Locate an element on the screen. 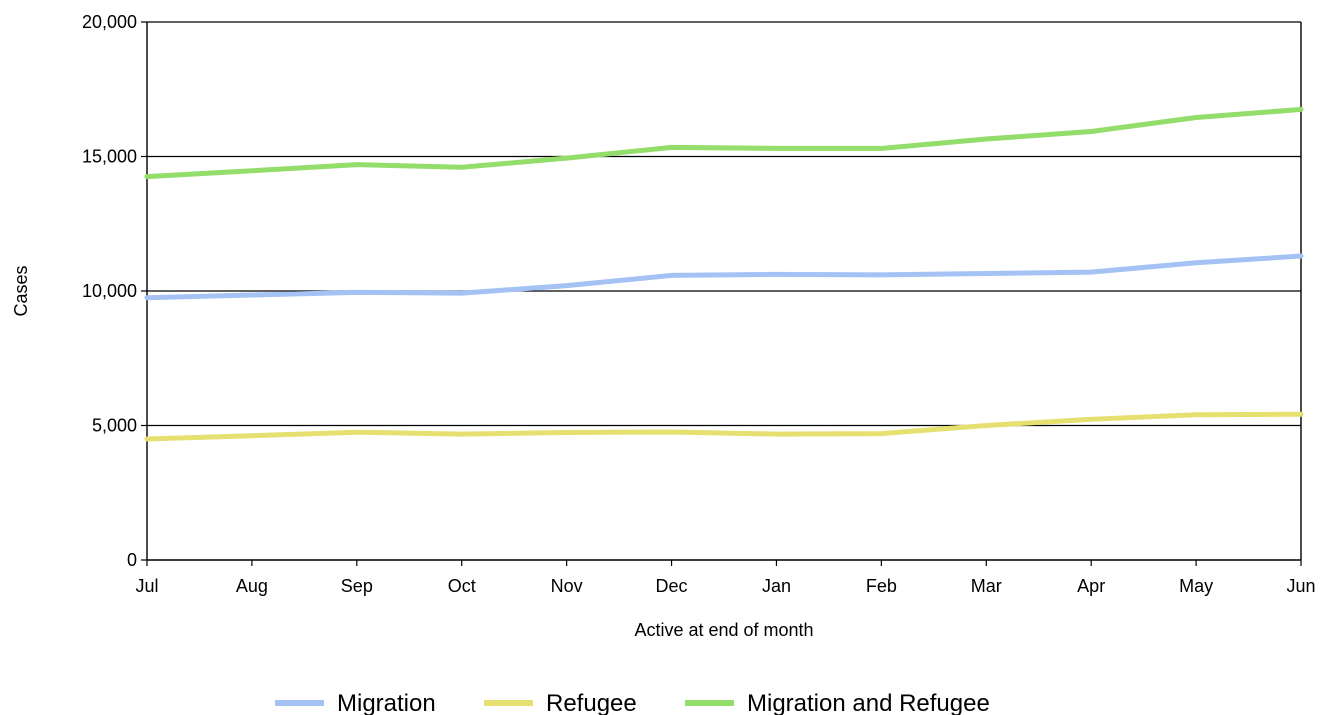  x-tick-label: Mar is located at coordinates (986, 586).